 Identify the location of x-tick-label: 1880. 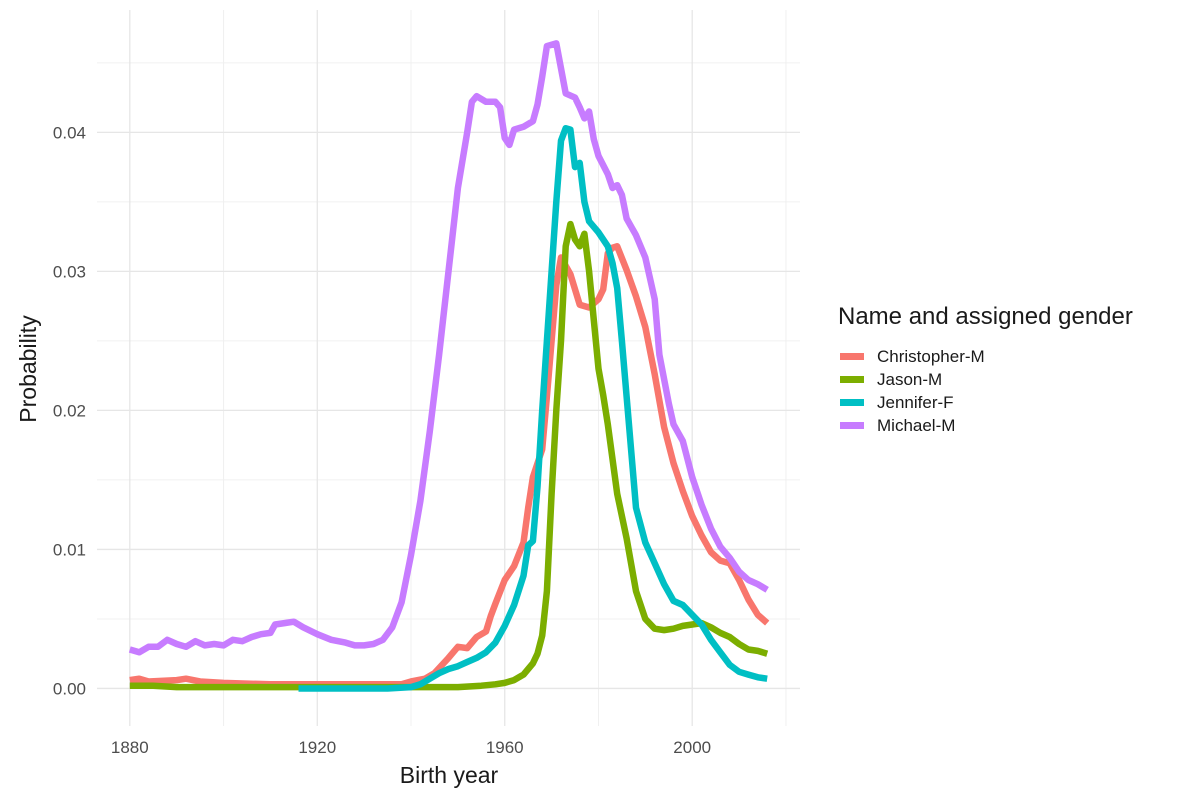
(130, 747).